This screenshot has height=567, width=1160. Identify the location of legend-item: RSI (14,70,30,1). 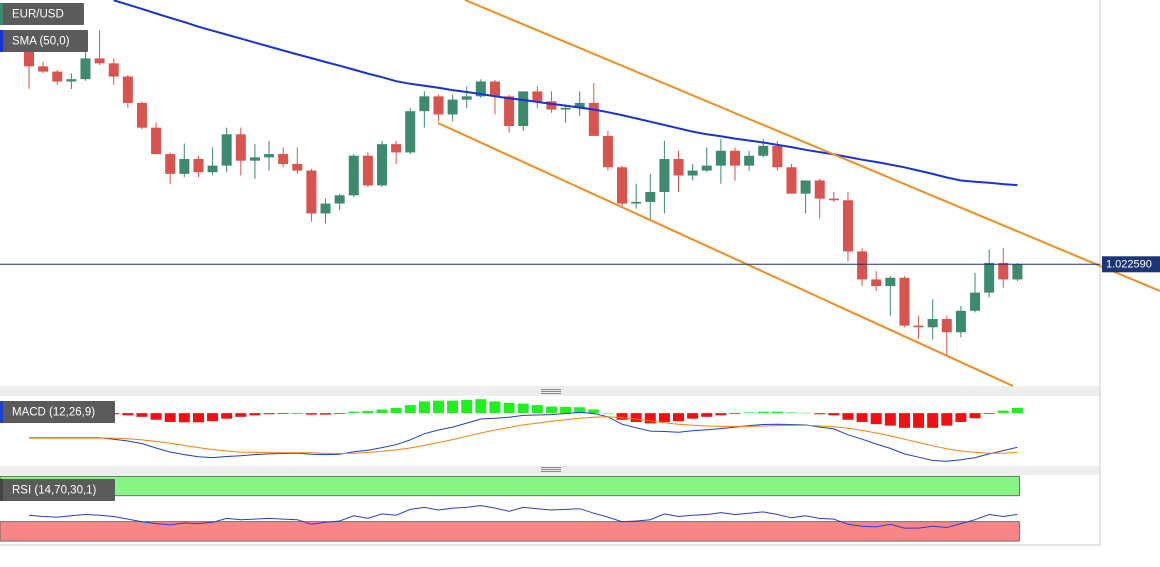
(57, 490).